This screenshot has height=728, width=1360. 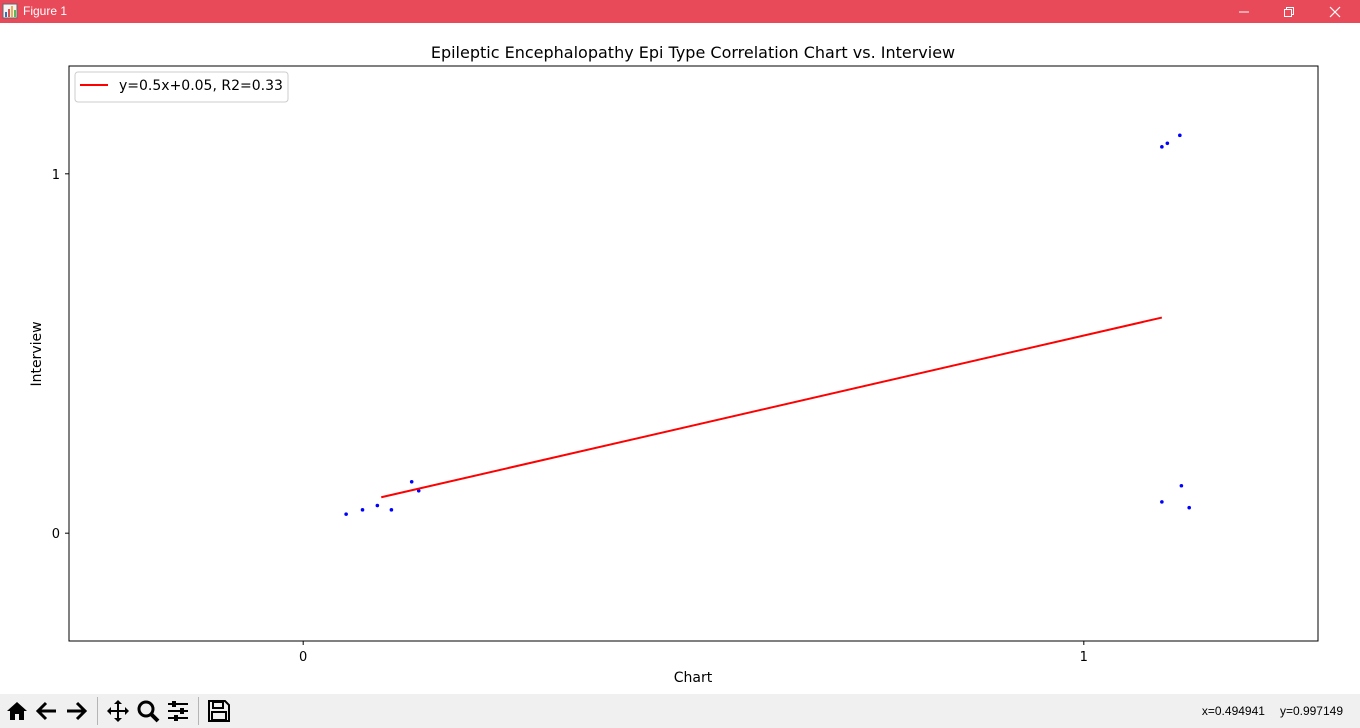 I want to click on legend-box, so click(x=181, y=87).